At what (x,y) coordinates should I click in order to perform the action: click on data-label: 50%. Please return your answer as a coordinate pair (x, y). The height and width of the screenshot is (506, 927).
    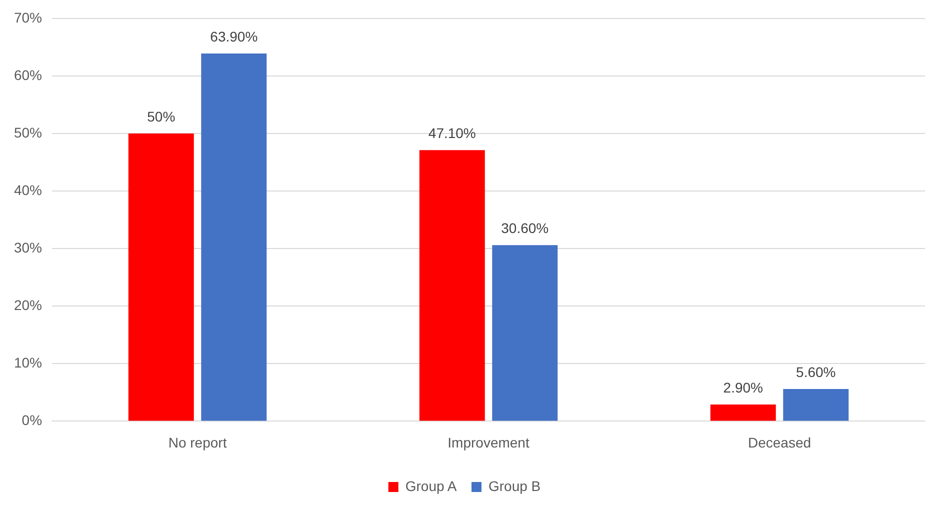
    Looking at the image, I should click on (161, 116).